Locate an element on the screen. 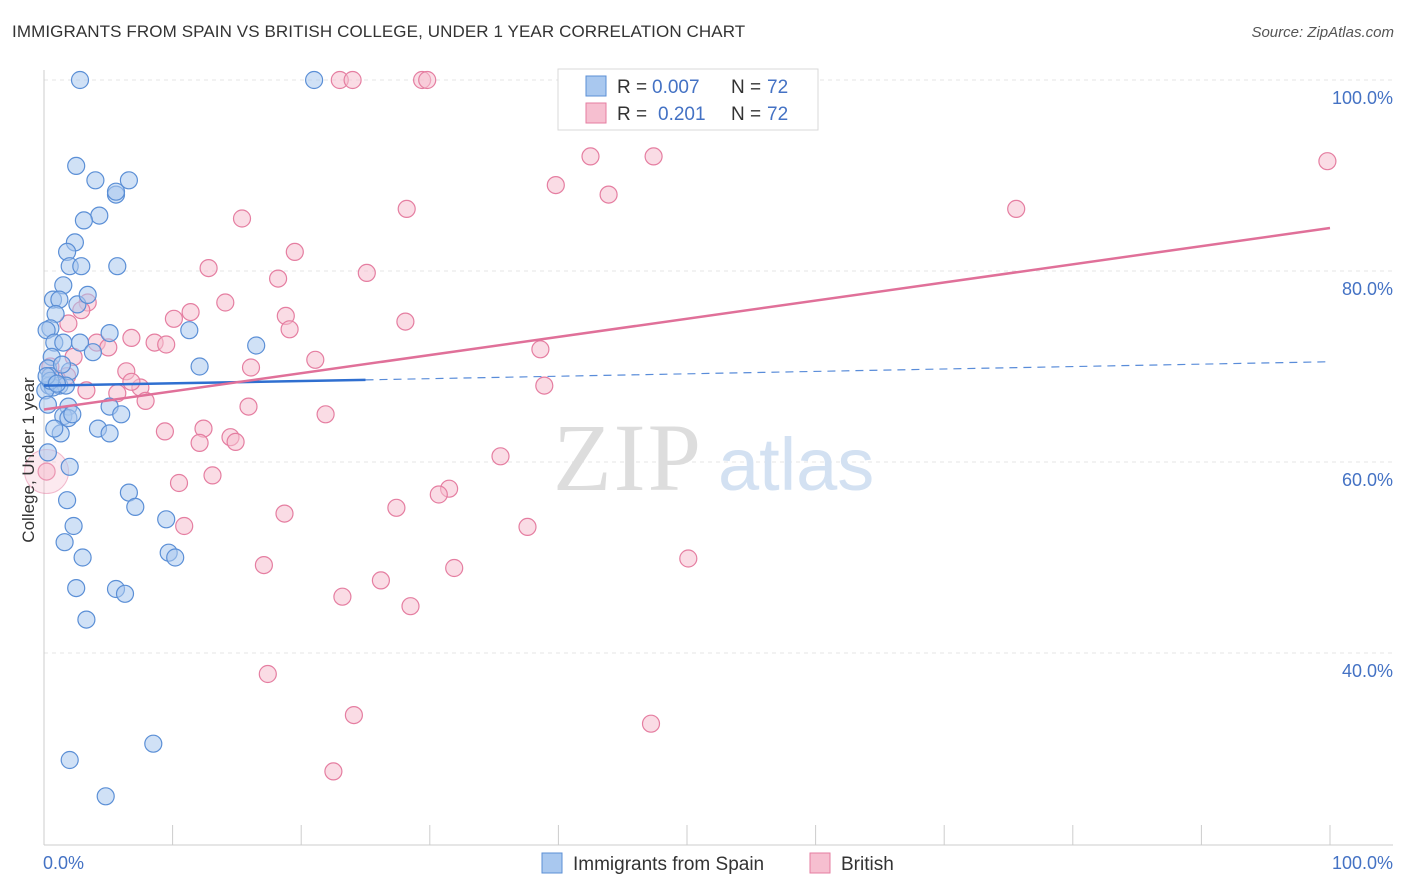 Image resolution: width=1406 pixels, height=892 pixels. bottom-legend-swatch-pink is located at coordinates (820, 863).